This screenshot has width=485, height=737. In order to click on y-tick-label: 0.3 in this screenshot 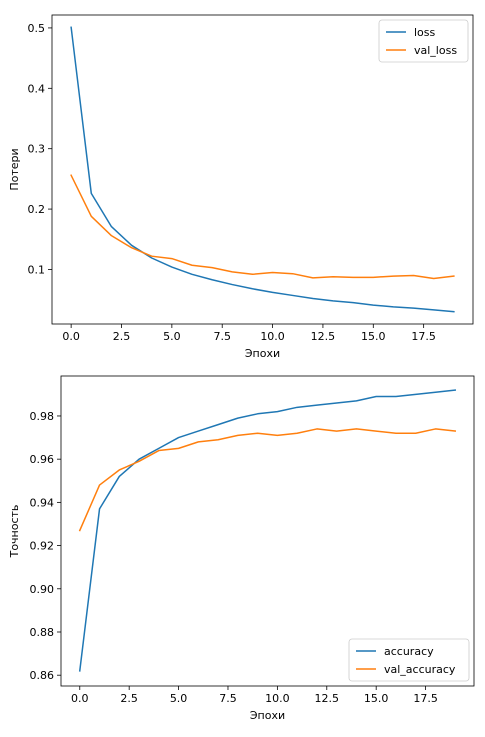, I will do `click(37, 149)`.